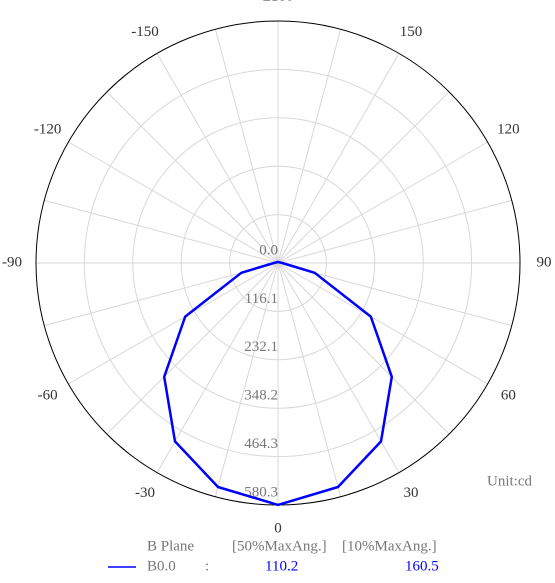 This screenshot has width=555, height=583. What do you see at coordinates (261, 444) in the screenshot?
I see `r-tick-label: 464.3` at bounding box center [261, 444].